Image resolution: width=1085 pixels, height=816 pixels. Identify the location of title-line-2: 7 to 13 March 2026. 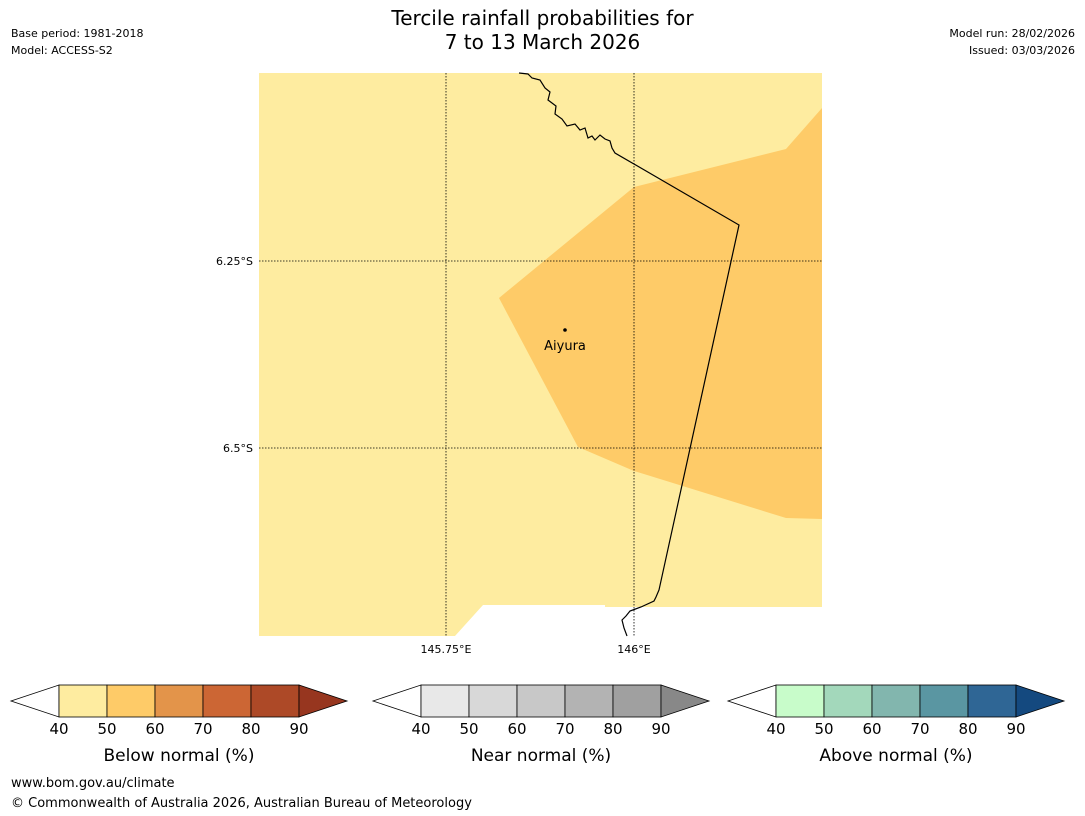
(542, 42).